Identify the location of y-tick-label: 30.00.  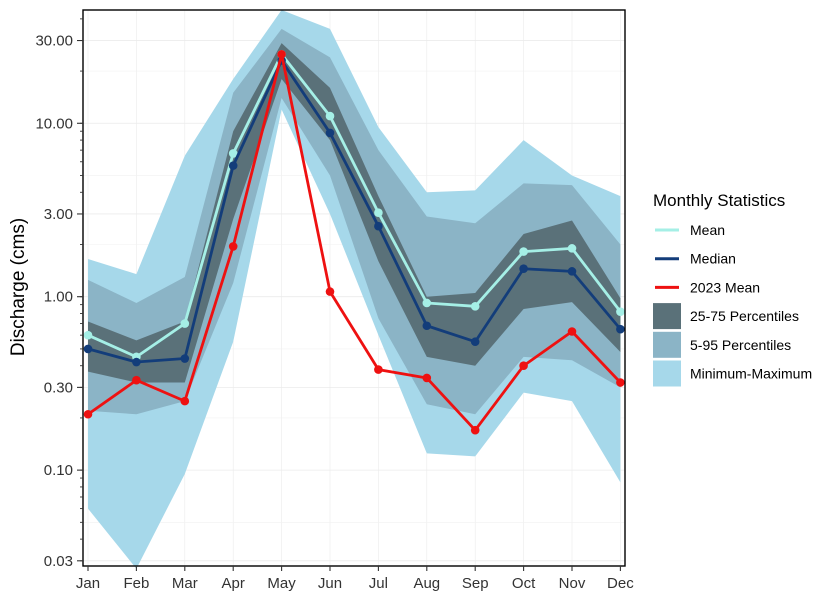
(54, 41).